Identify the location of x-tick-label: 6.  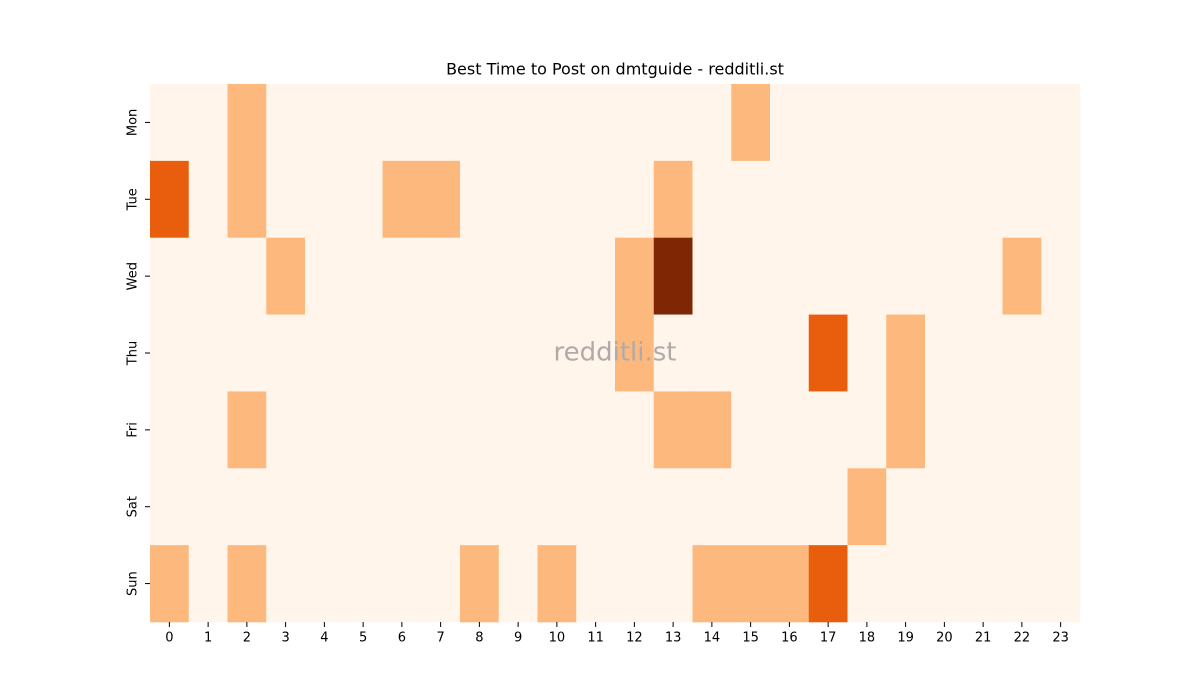
(402, 638).